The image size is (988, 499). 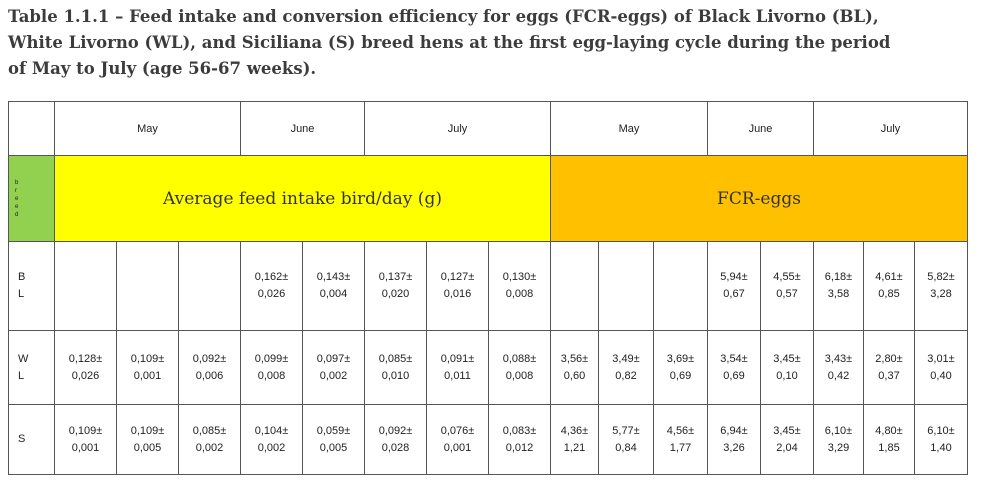 What do you see at coordinates (85, 358) in the screenshot?
I see `cell-mean: 0,128±` at bounding box center [85, 358].